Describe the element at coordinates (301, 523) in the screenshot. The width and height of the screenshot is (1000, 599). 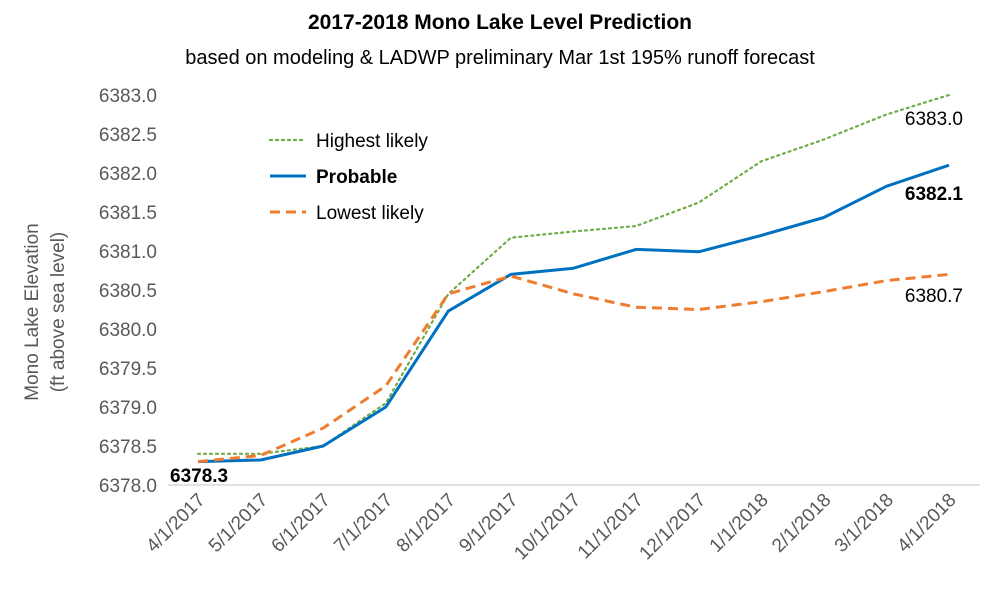
I see `x-tick-label: 6/1/2017` at that location.